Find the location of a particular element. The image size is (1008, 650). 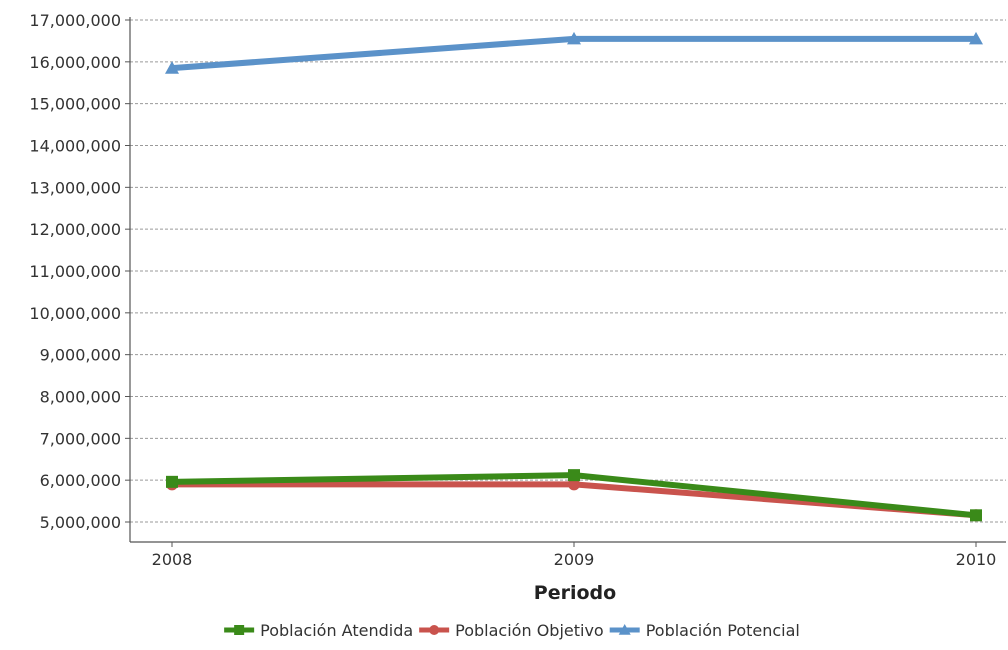

x-axis-title: Periodo is located at coordinates (575, 593).